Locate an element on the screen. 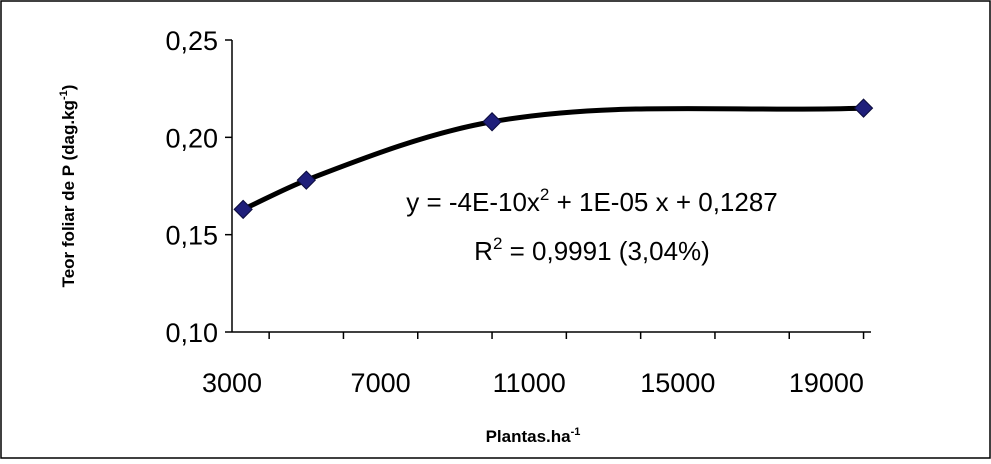 The height and width of the screenshot is (464, 991). y-tick-label: 0,15 is located at coordinates (191, 236).